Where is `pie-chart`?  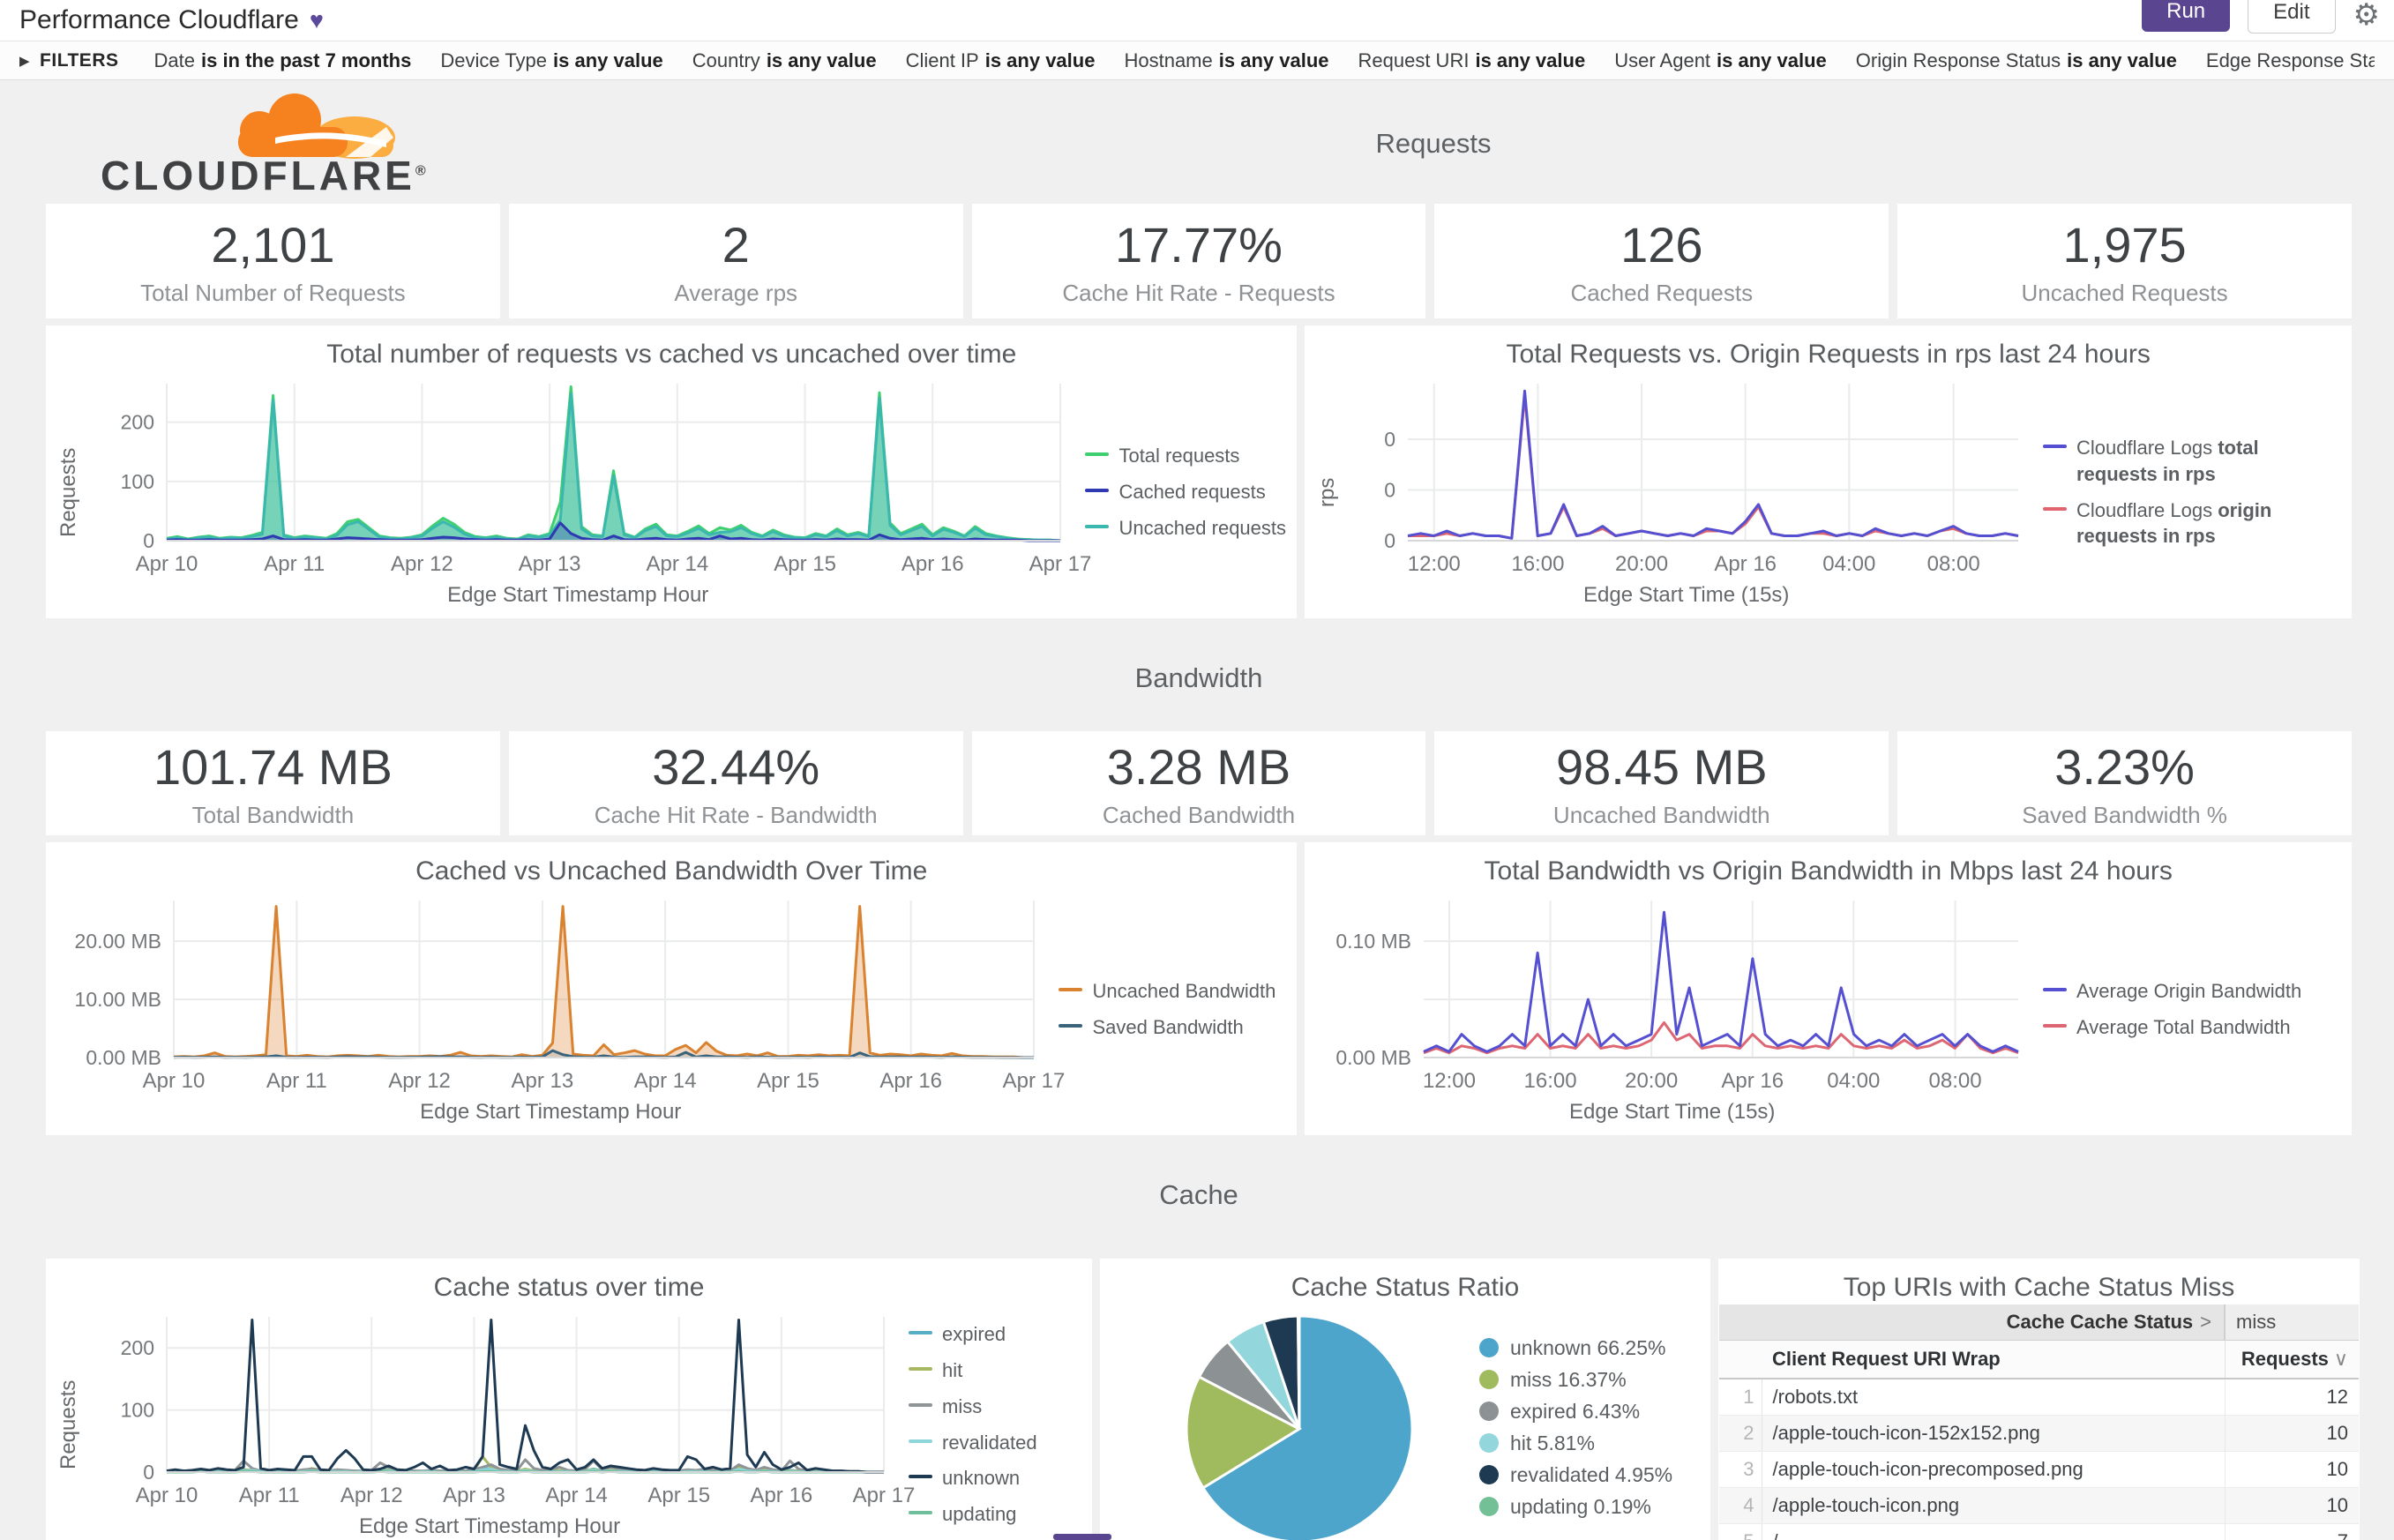 pie-chart is located at coordinates (1299, 1427).